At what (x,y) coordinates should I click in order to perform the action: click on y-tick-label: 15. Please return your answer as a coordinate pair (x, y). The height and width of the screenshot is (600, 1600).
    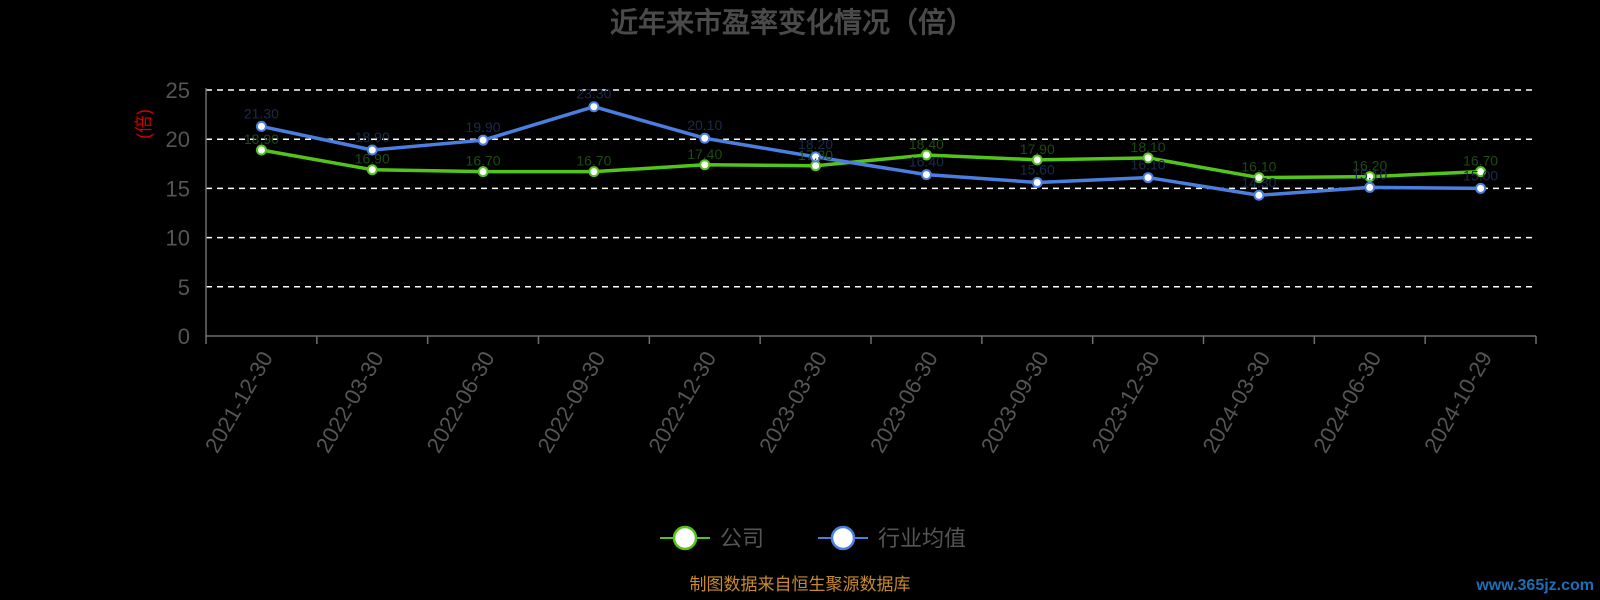
    Looking at the image, I should click on (178, 188).